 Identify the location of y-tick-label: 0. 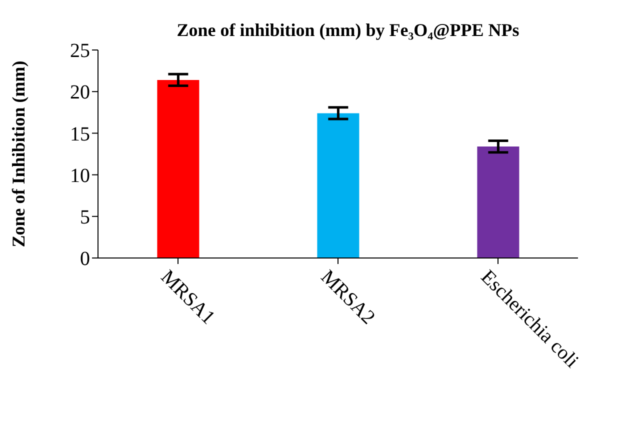
(85, 259).